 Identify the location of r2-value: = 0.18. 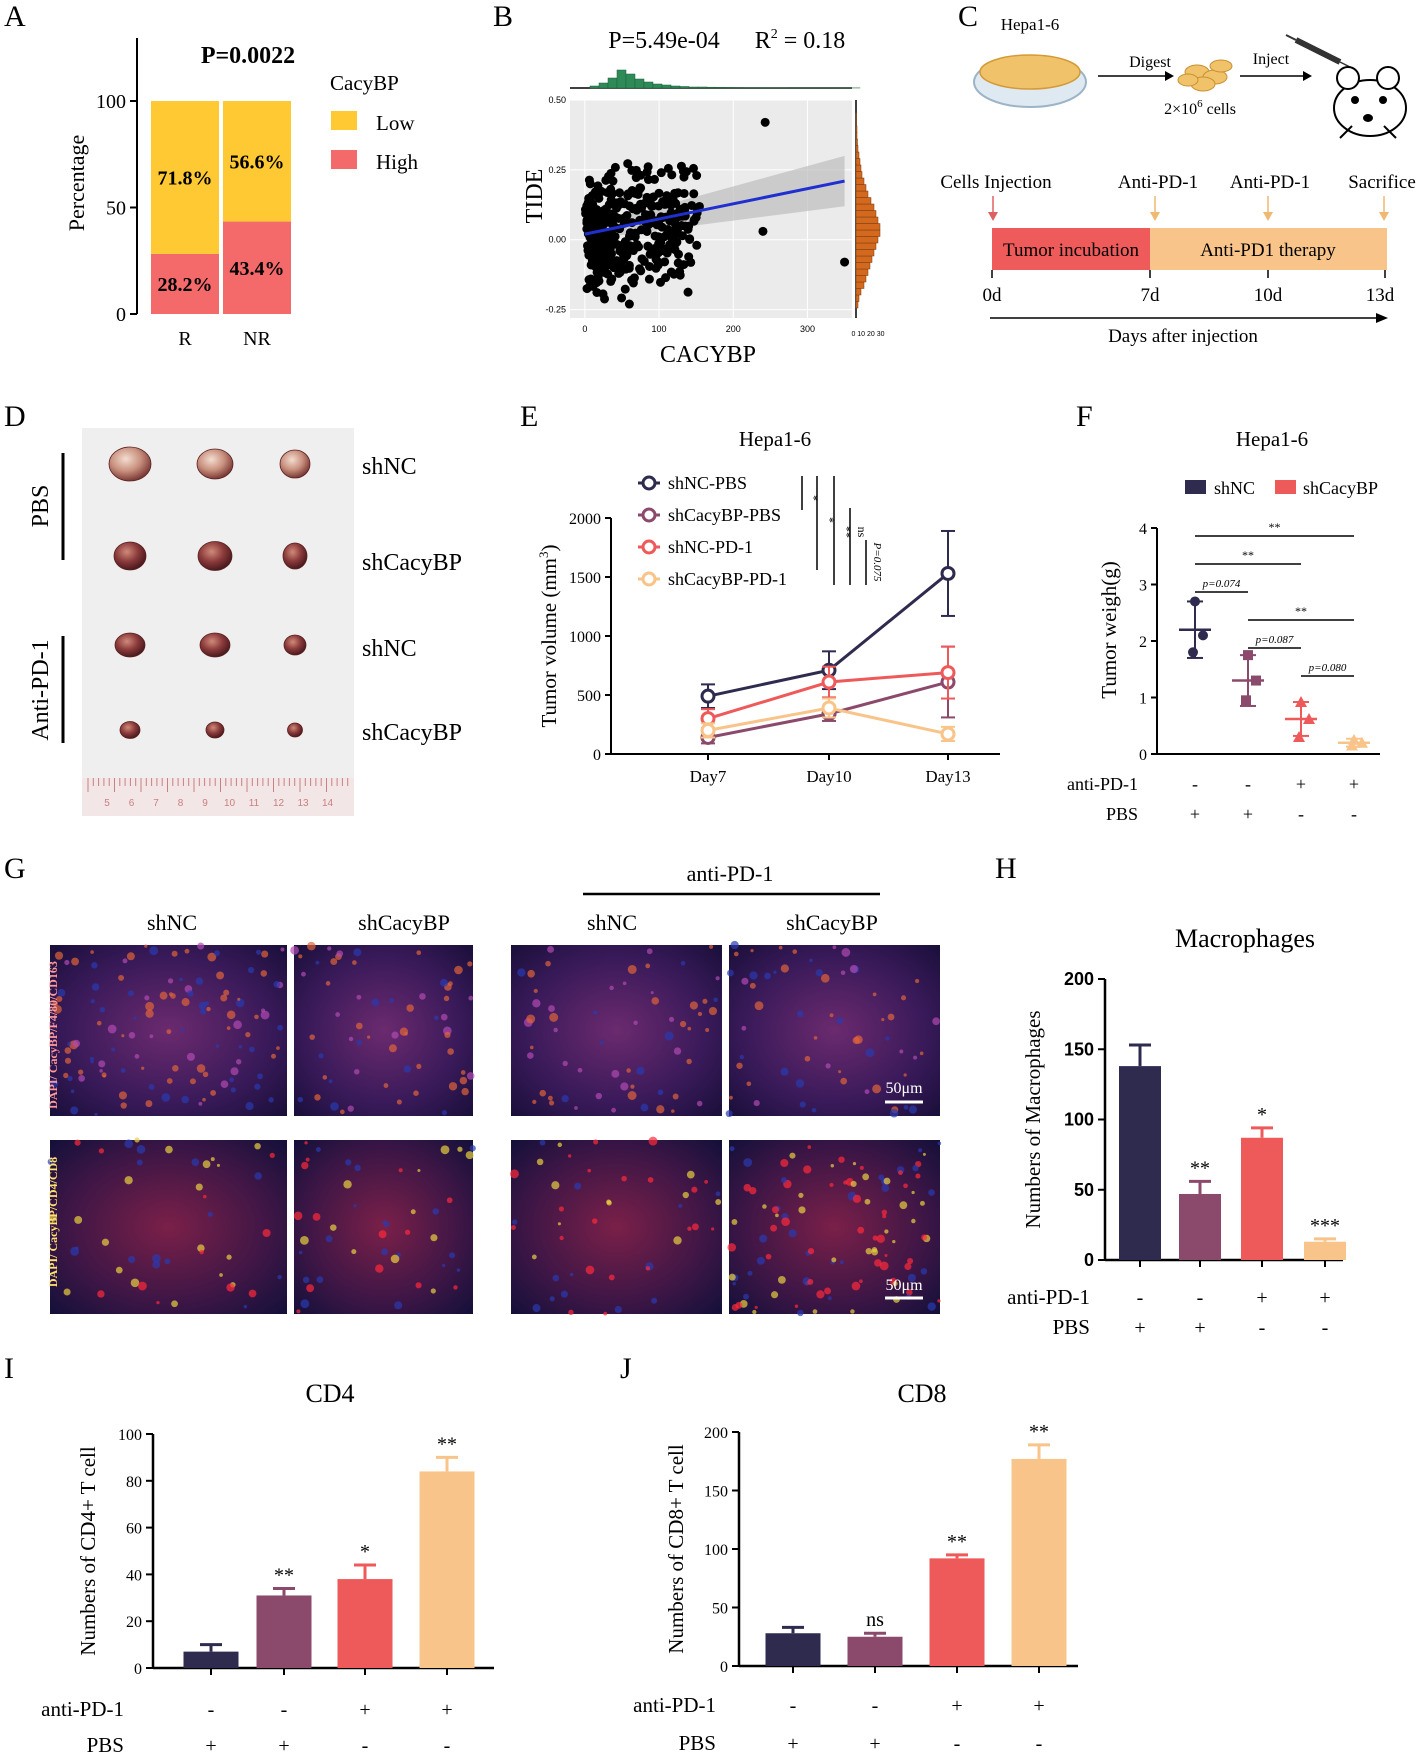
(812, 41).